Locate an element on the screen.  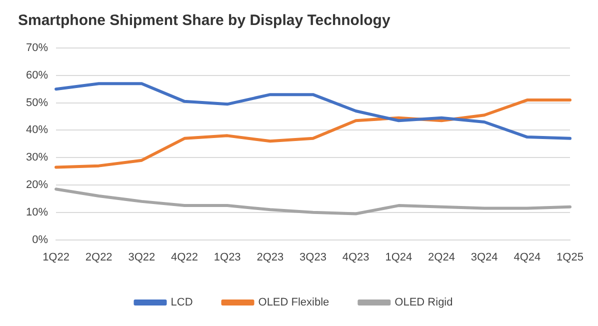
x-tick-label: 2Q24 is located at coordinates (441, 257).